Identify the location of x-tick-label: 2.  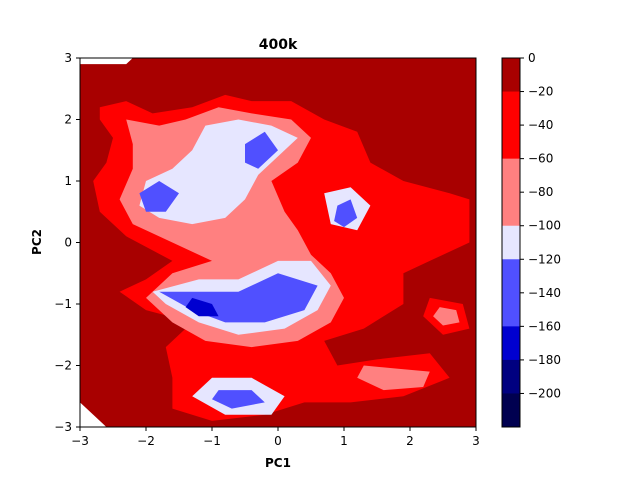
(410, 441).